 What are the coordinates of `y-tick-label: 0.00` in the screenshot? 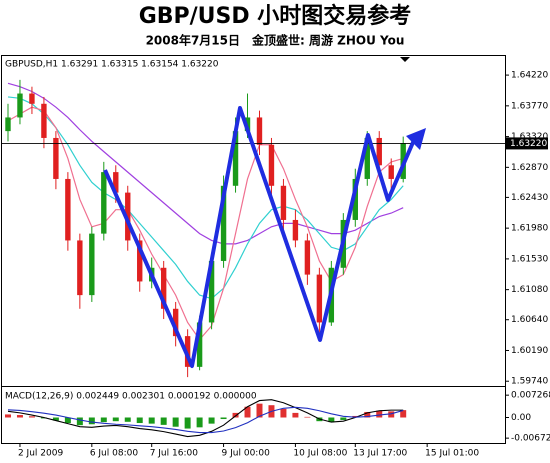 It's located at (521, 418).